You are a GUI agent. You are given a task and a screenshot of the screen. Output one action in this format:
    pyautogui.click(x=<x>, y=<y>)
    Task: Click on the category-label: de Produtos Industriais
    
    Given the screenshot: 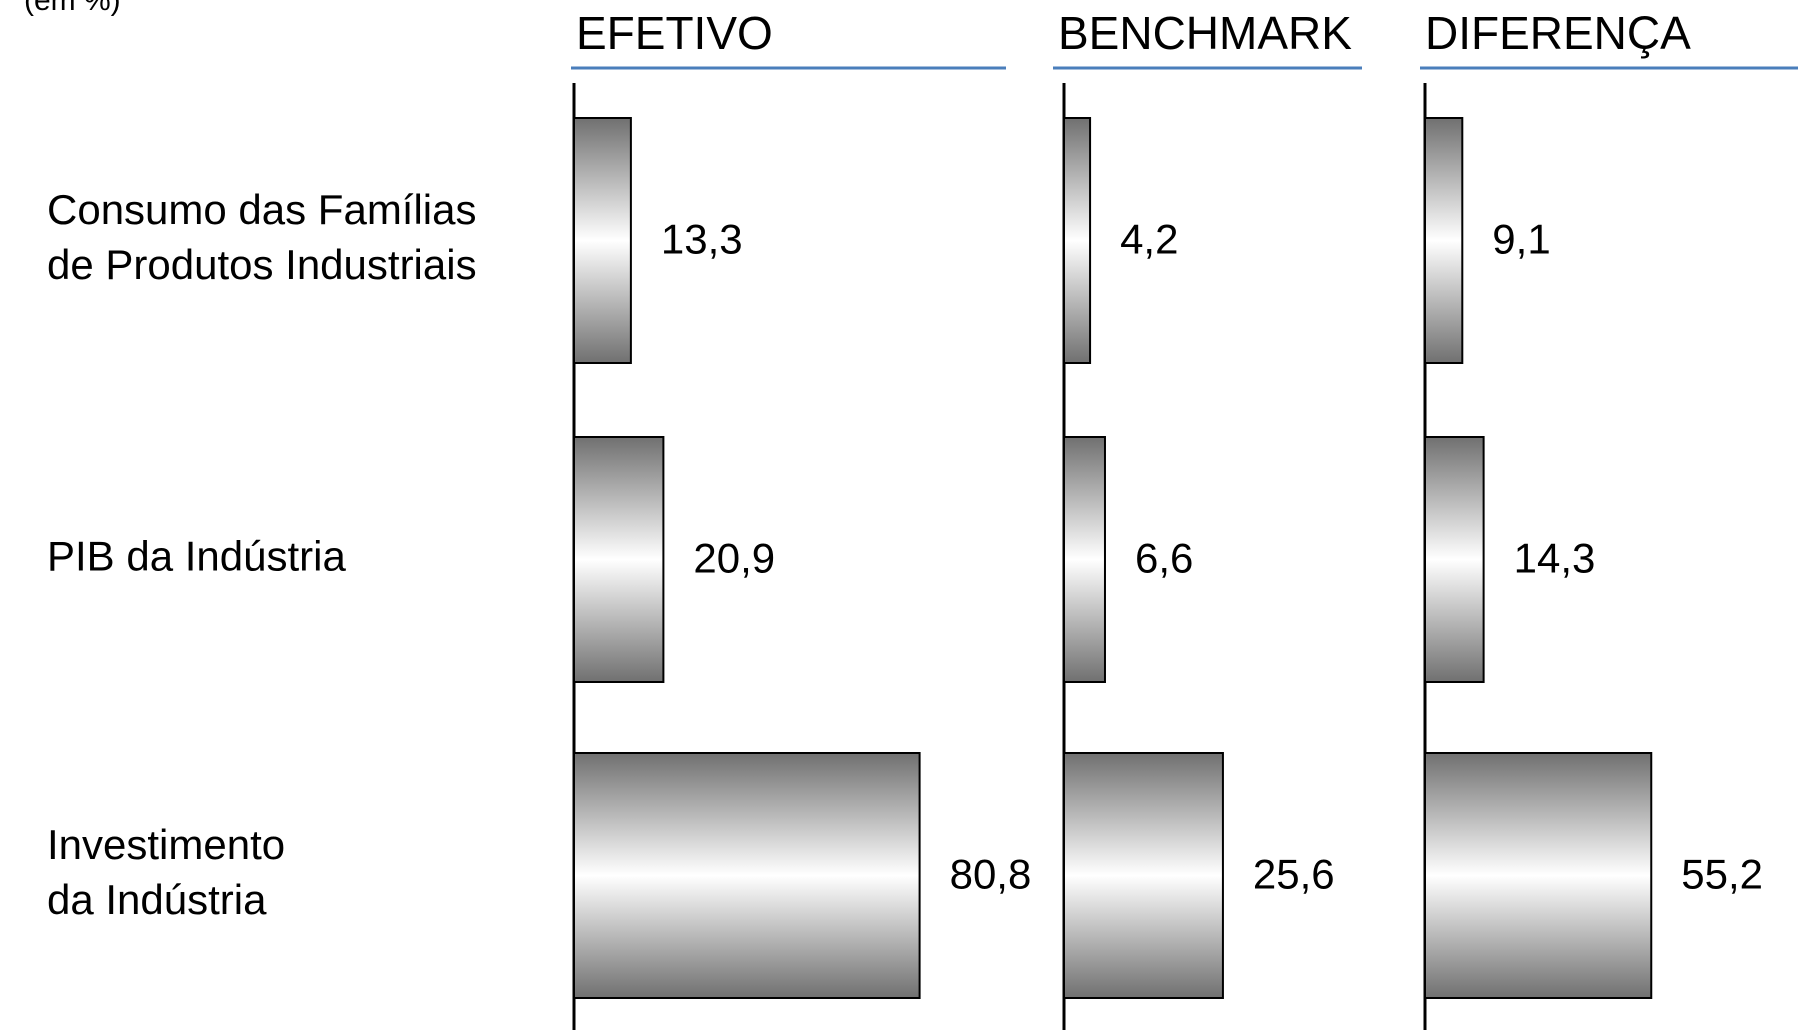 What is the action you would take?
    pyautogui.click(x=262, y=264)
    